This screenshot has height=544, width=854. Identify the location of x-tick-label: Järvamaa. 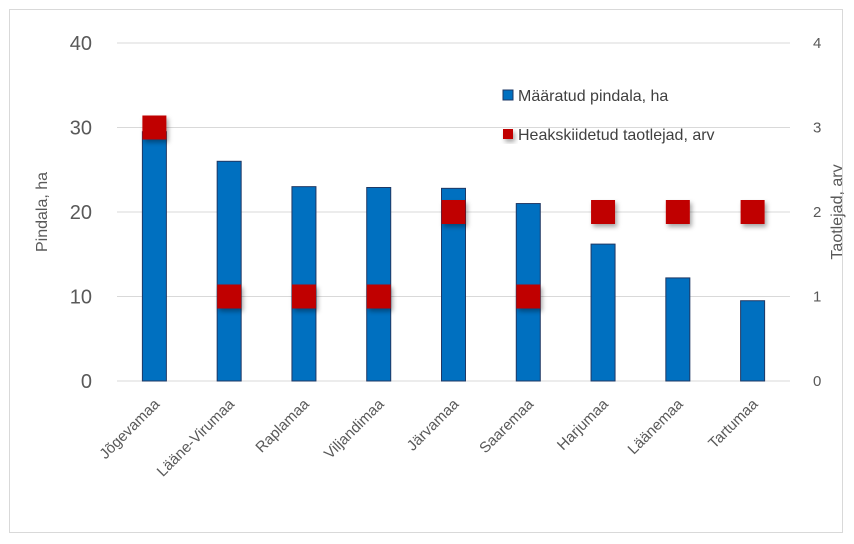
(433, 424).